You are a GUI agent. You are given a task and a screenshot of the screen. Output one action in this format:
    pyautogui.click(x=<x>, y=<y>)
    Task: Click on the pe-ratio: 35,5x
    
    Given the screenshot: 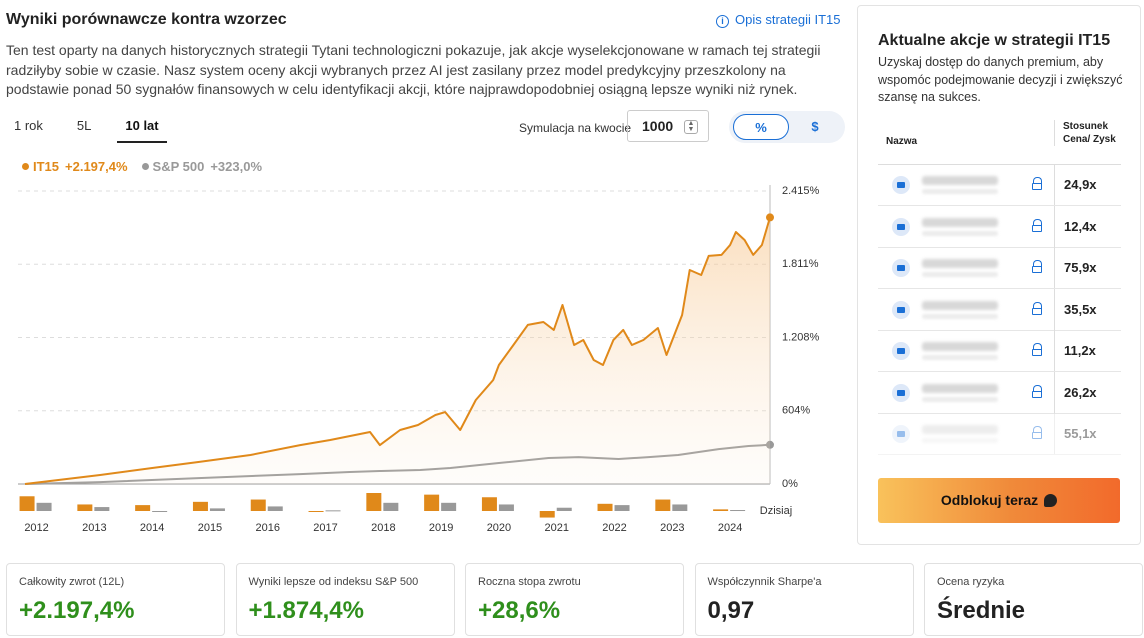 What is the action you would take?
    pyautogui.click(x=1088, y=309)
    